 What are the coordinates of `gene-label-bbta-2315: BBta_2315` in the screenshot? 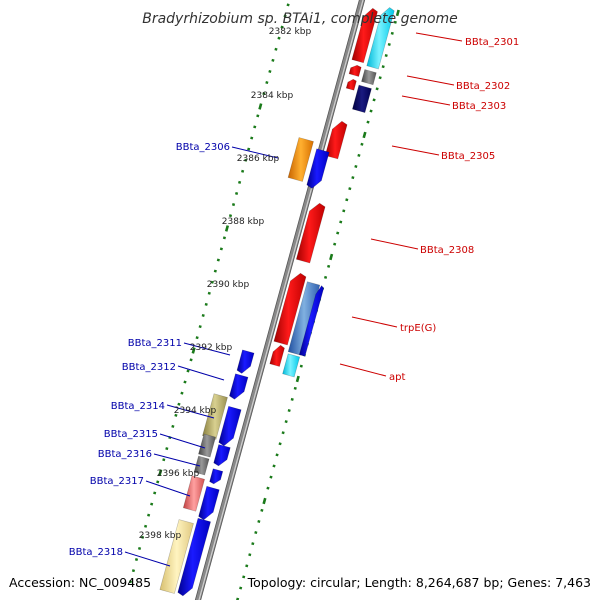 It's located at (131, 434).